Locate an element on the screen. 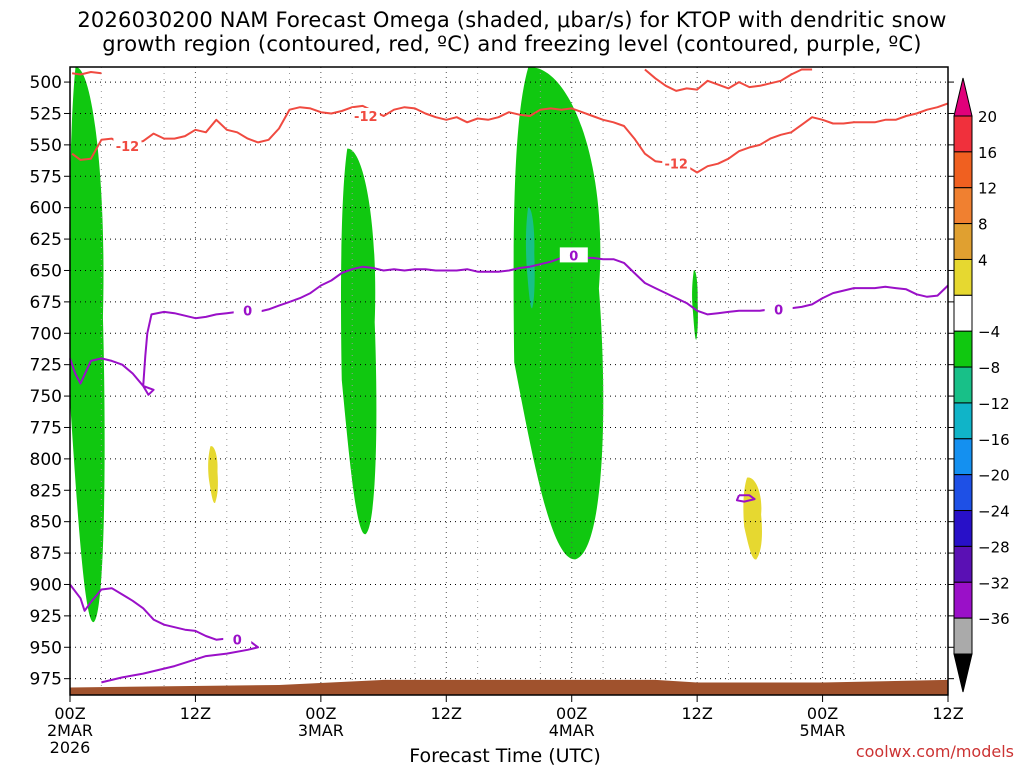  y-tick-label: 600 is located at coordinates (46, 209).